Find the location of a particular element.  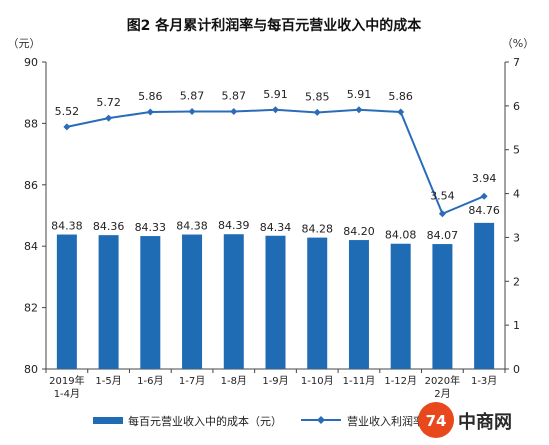

right-axis-tick-label: 7 is located at coordinates (516, 62).